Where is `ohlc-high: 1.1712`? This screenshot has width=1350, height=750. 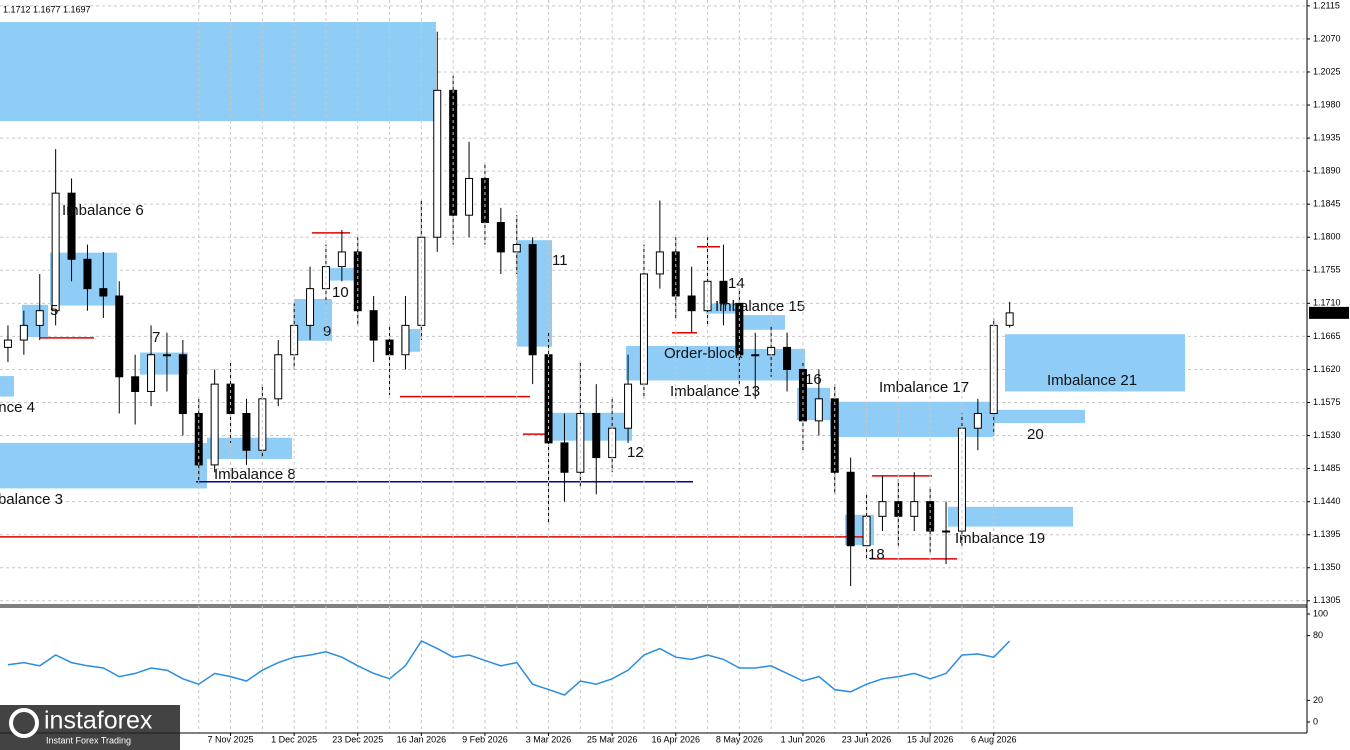 ohlc-high: 1.1712 is located at coordinates (17, 9).